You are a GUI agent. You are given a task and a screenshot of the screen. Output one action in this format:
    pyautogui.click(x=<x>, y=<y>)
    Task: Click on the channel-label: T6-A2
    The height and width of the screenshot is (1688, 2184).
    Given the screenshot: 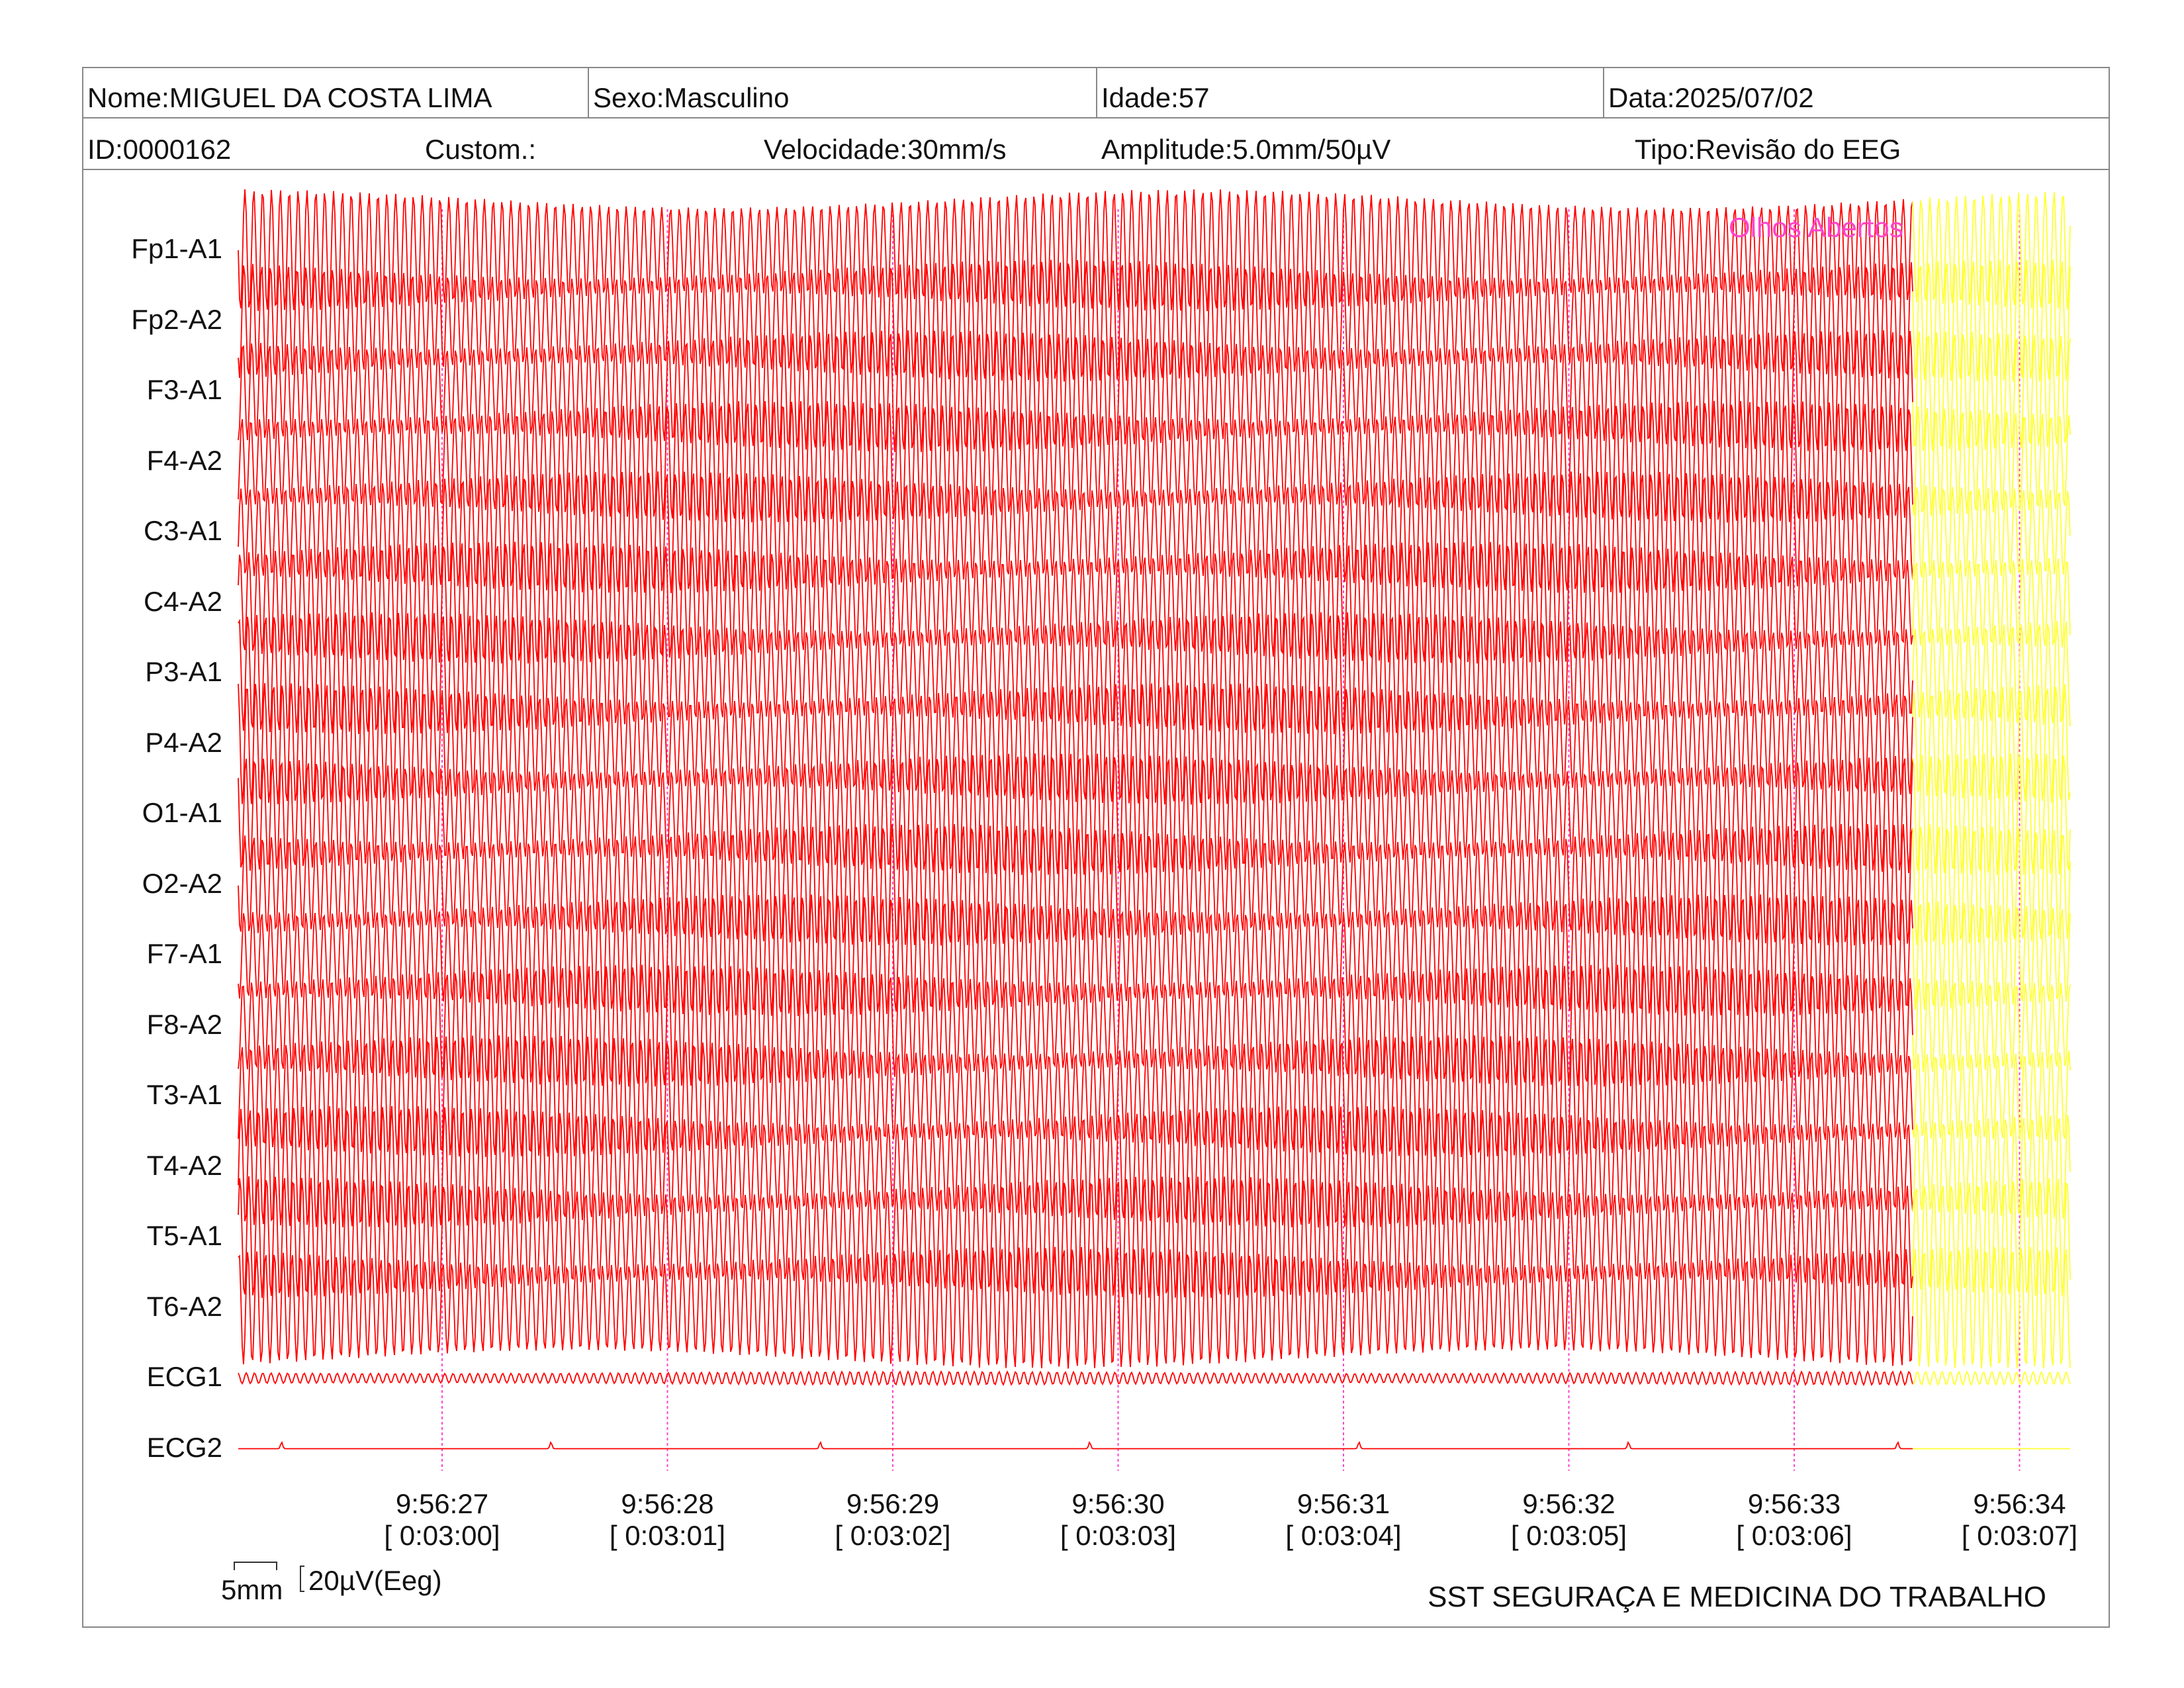 What is the action you would take?
    pyautogui.click(x=184, y=1306)
    